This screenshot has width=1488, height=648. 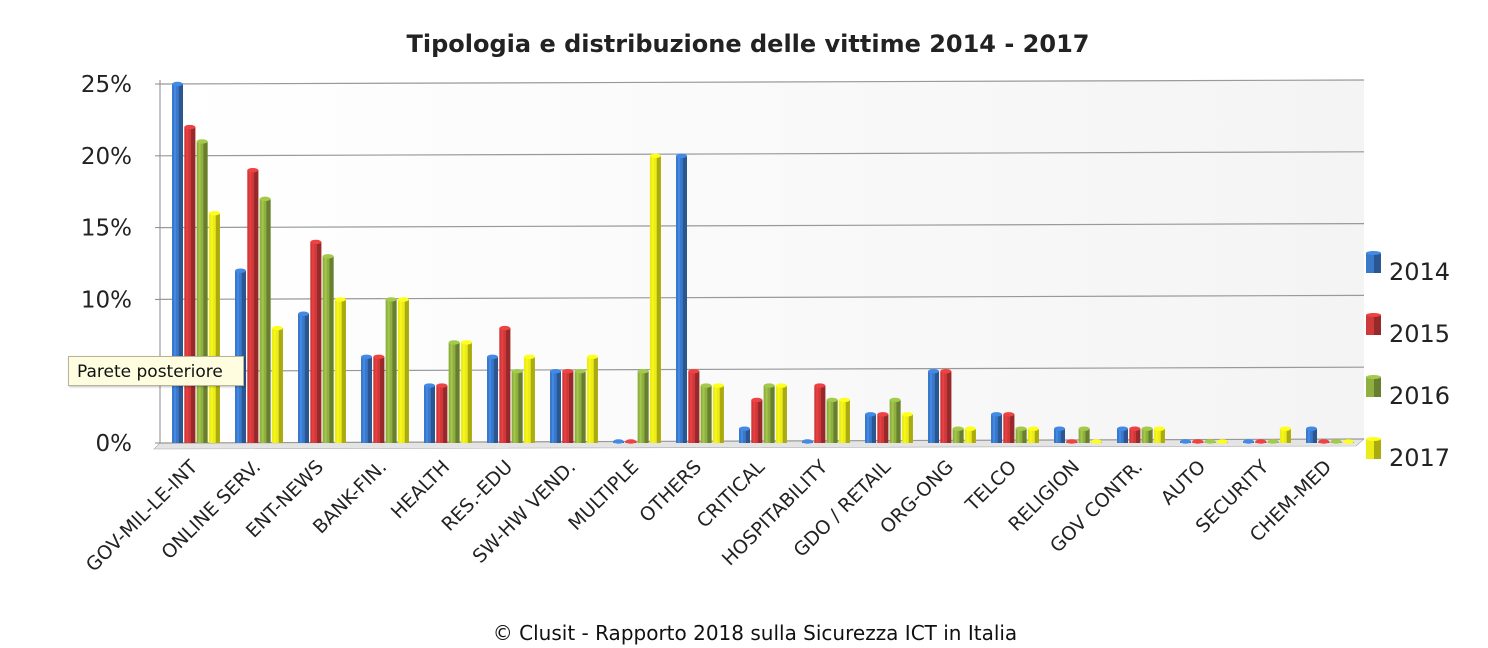 I want to click on x-tick-label: AUTO, so click(x=1183, y=482).